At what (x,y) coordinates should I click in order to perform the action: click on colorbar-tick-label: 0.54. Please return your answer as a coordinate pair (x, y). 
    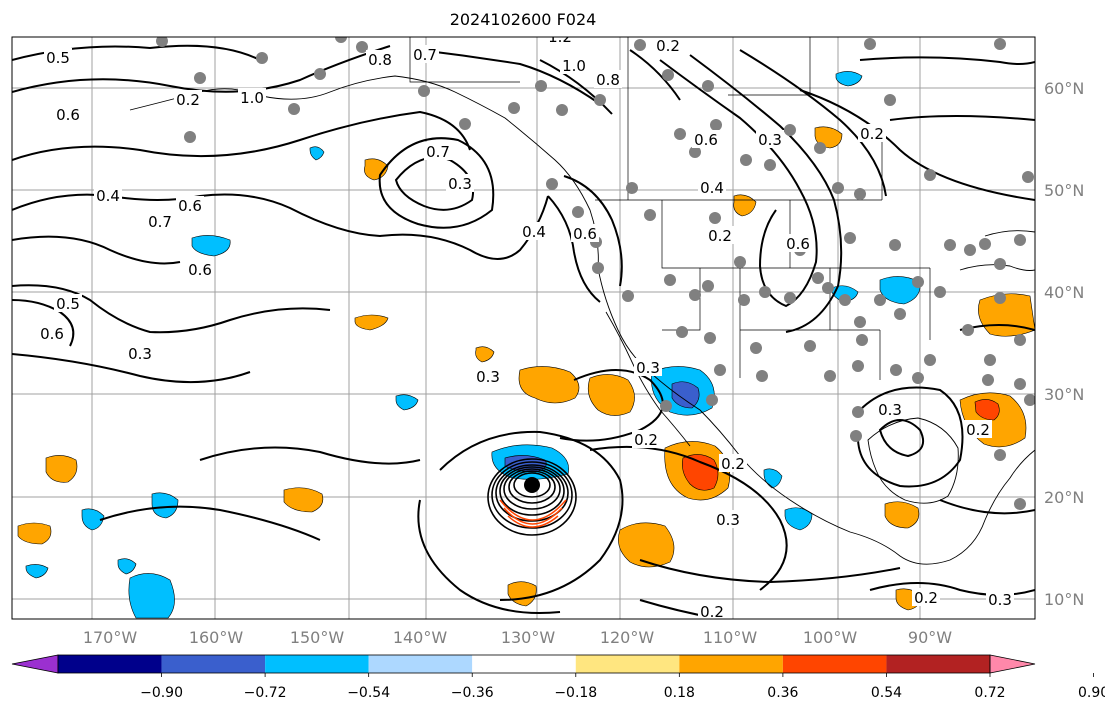
    Looking at the image, I should click on (886, 693).